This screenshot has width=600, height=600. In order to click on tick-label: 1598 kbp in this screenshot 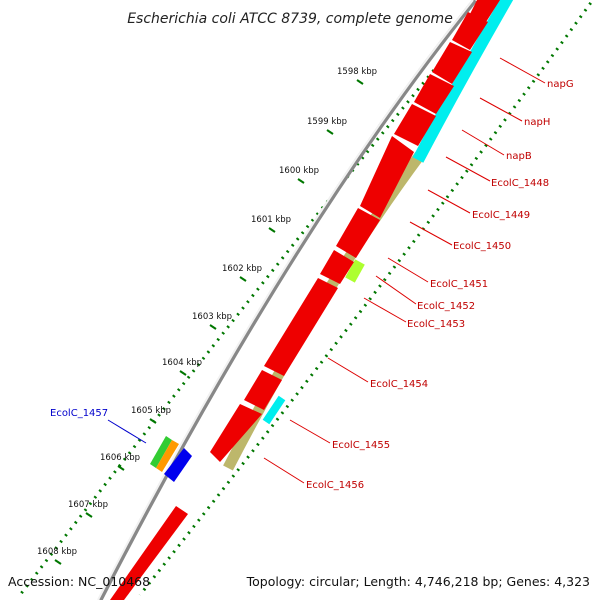, I will do `click(357, 72)`.